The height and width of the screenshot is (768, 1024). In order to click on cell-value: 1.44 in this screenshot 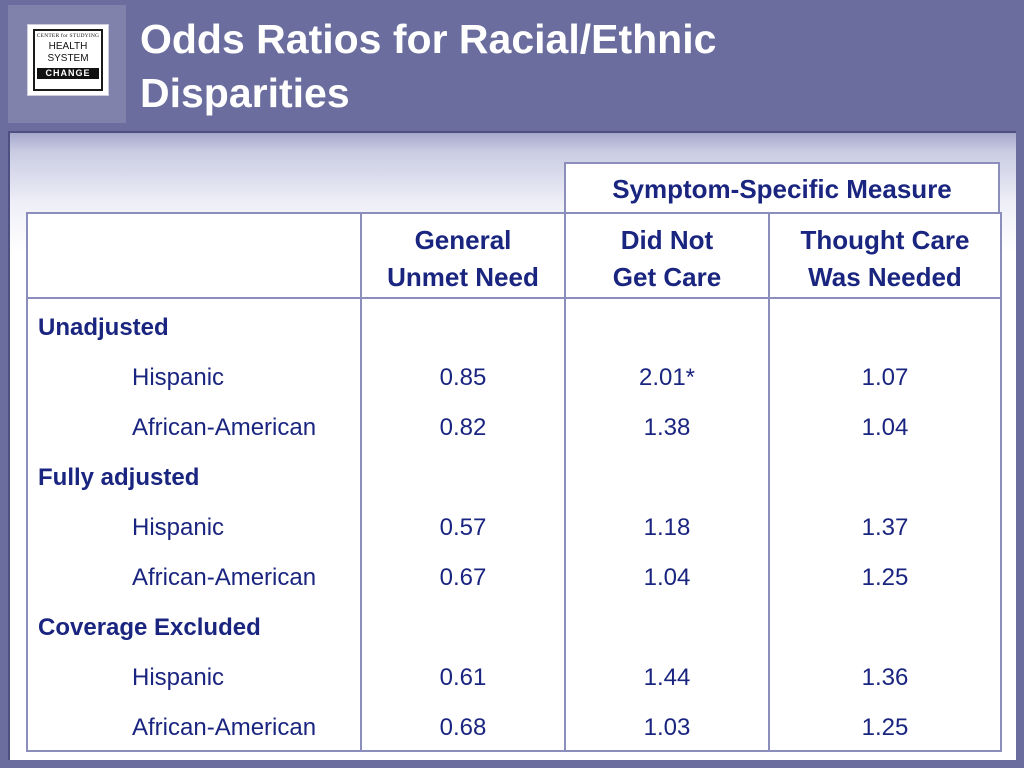, I will do `click(667, 677)`.